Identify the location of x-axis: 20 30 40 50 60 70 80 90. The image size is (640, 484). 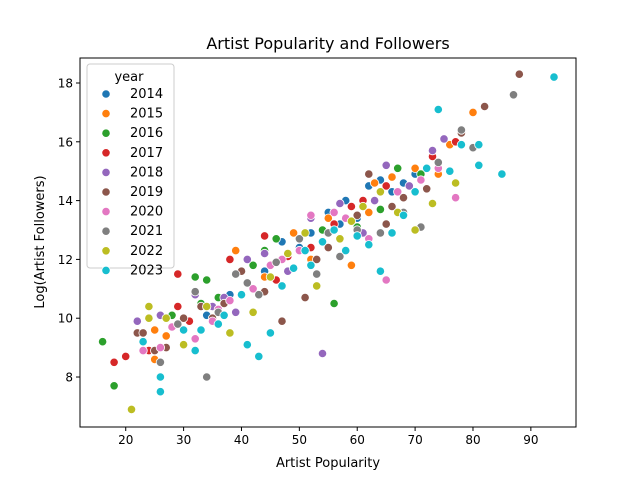
(328, 437).